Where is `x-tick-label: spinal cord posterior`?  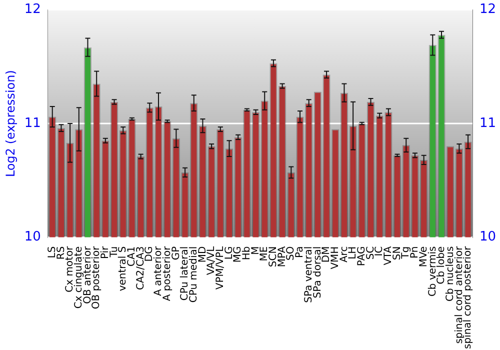 x-tick-label: spinal cord posterior is located at coordinates (468, 297).